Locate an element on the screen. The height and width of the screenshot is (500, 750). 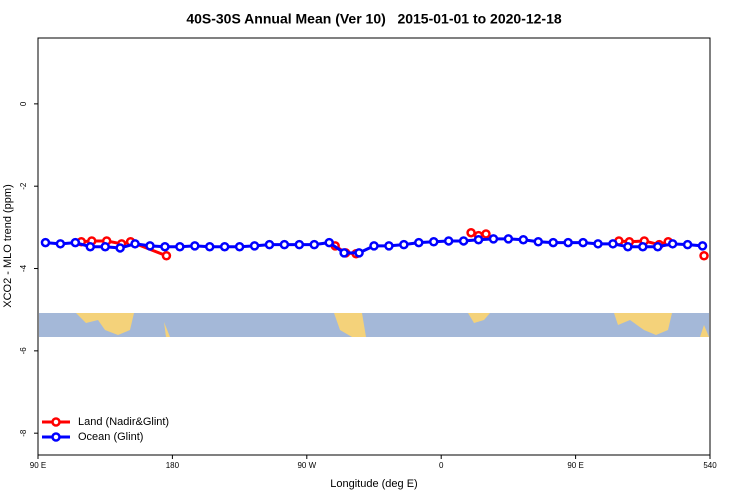
y-tick-label: -2 is located at coordinates (23, 186).